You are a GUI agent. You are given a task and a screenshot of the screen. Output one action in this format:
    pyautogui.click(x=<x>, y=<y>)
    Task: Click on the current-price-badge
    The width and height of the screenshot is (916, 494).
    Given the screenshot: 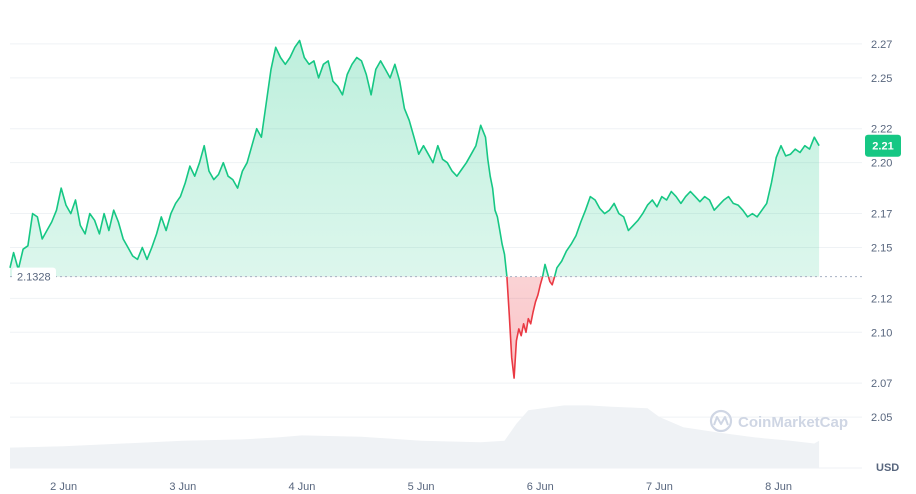 What is the action you would take?
    pyautogui.click(x=883, y=145)
    